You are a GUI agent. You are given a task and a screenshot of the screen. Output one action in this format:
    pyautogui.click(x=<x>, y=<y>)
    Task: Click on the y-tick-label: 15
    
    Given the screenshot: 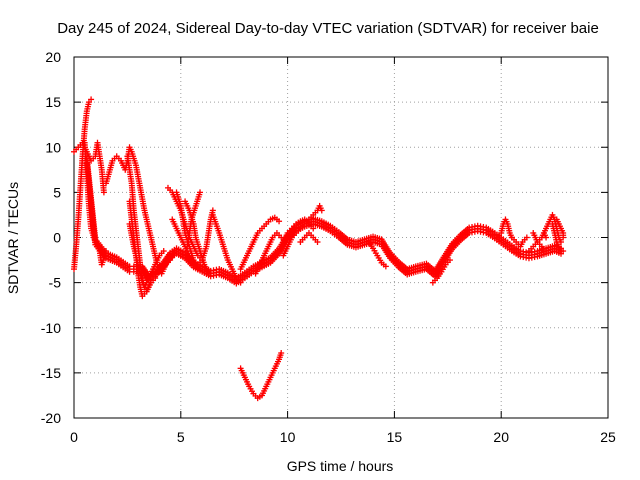 What is the action you would take?
    pyautogui.click(x=53, y=102)
    